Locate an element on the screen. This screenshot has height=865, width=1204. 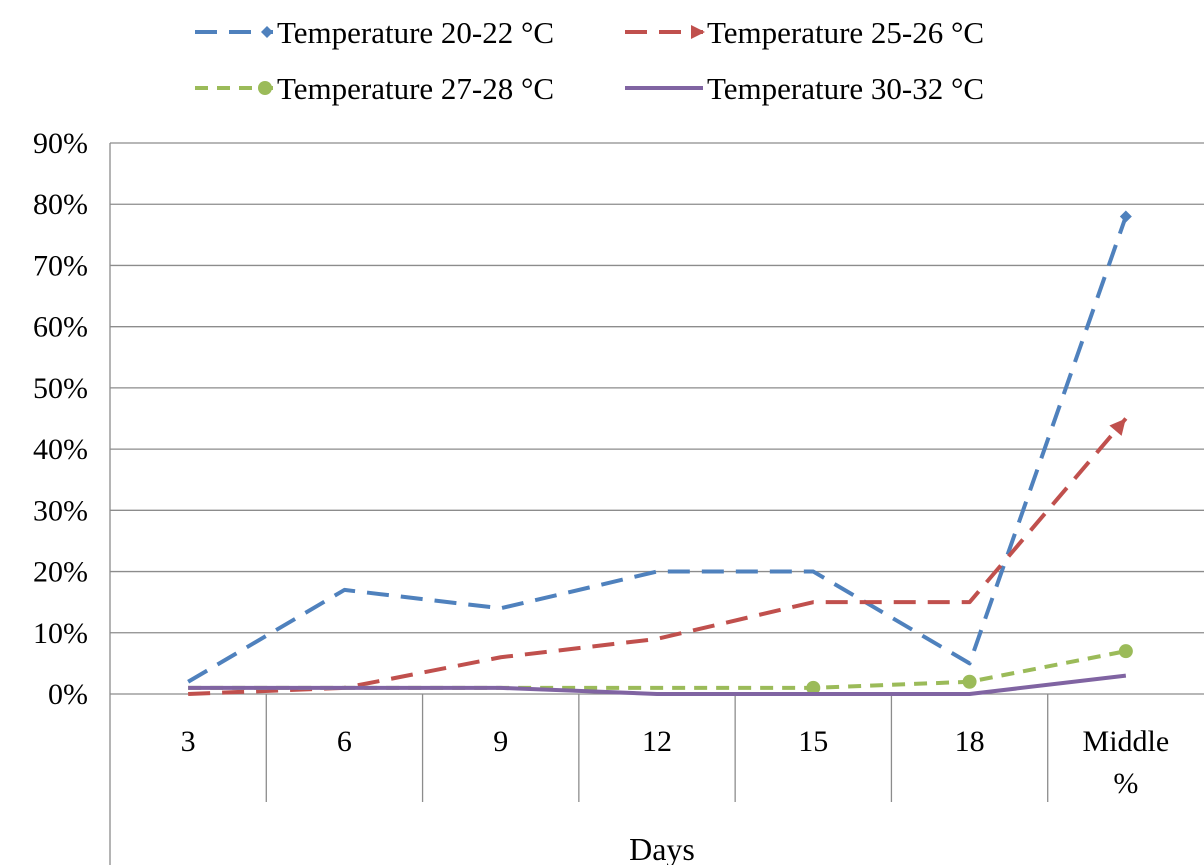
x-tick-label: Middle is located at coordinates (1126, 741).